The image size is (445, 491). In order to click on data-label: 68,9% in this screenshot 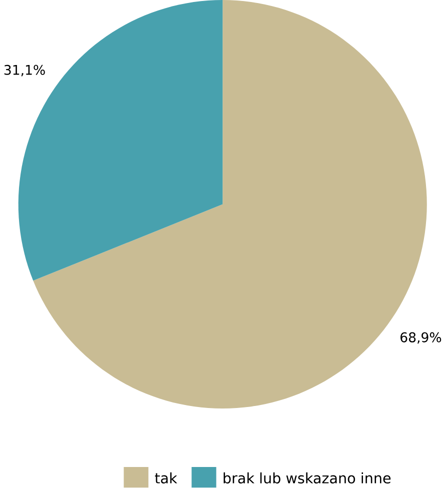, I will do `click(420, 338)`.